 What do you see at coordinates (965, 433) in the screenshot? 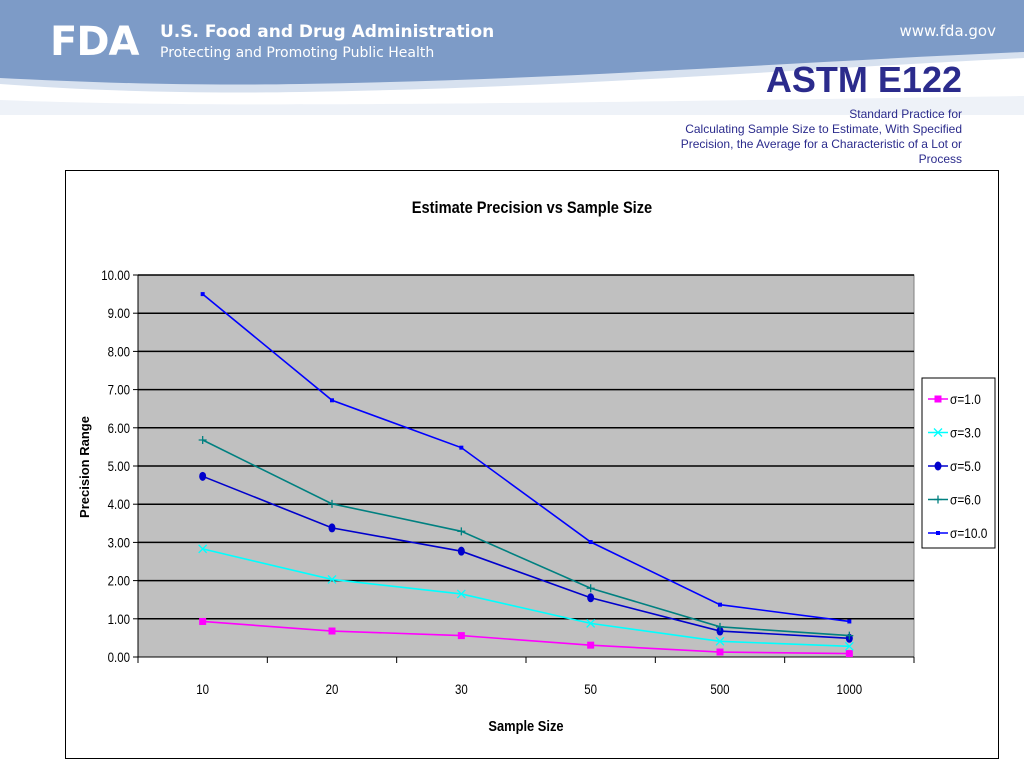
I see `legend-label: σ=3.0` at bounding box center [965, 433].